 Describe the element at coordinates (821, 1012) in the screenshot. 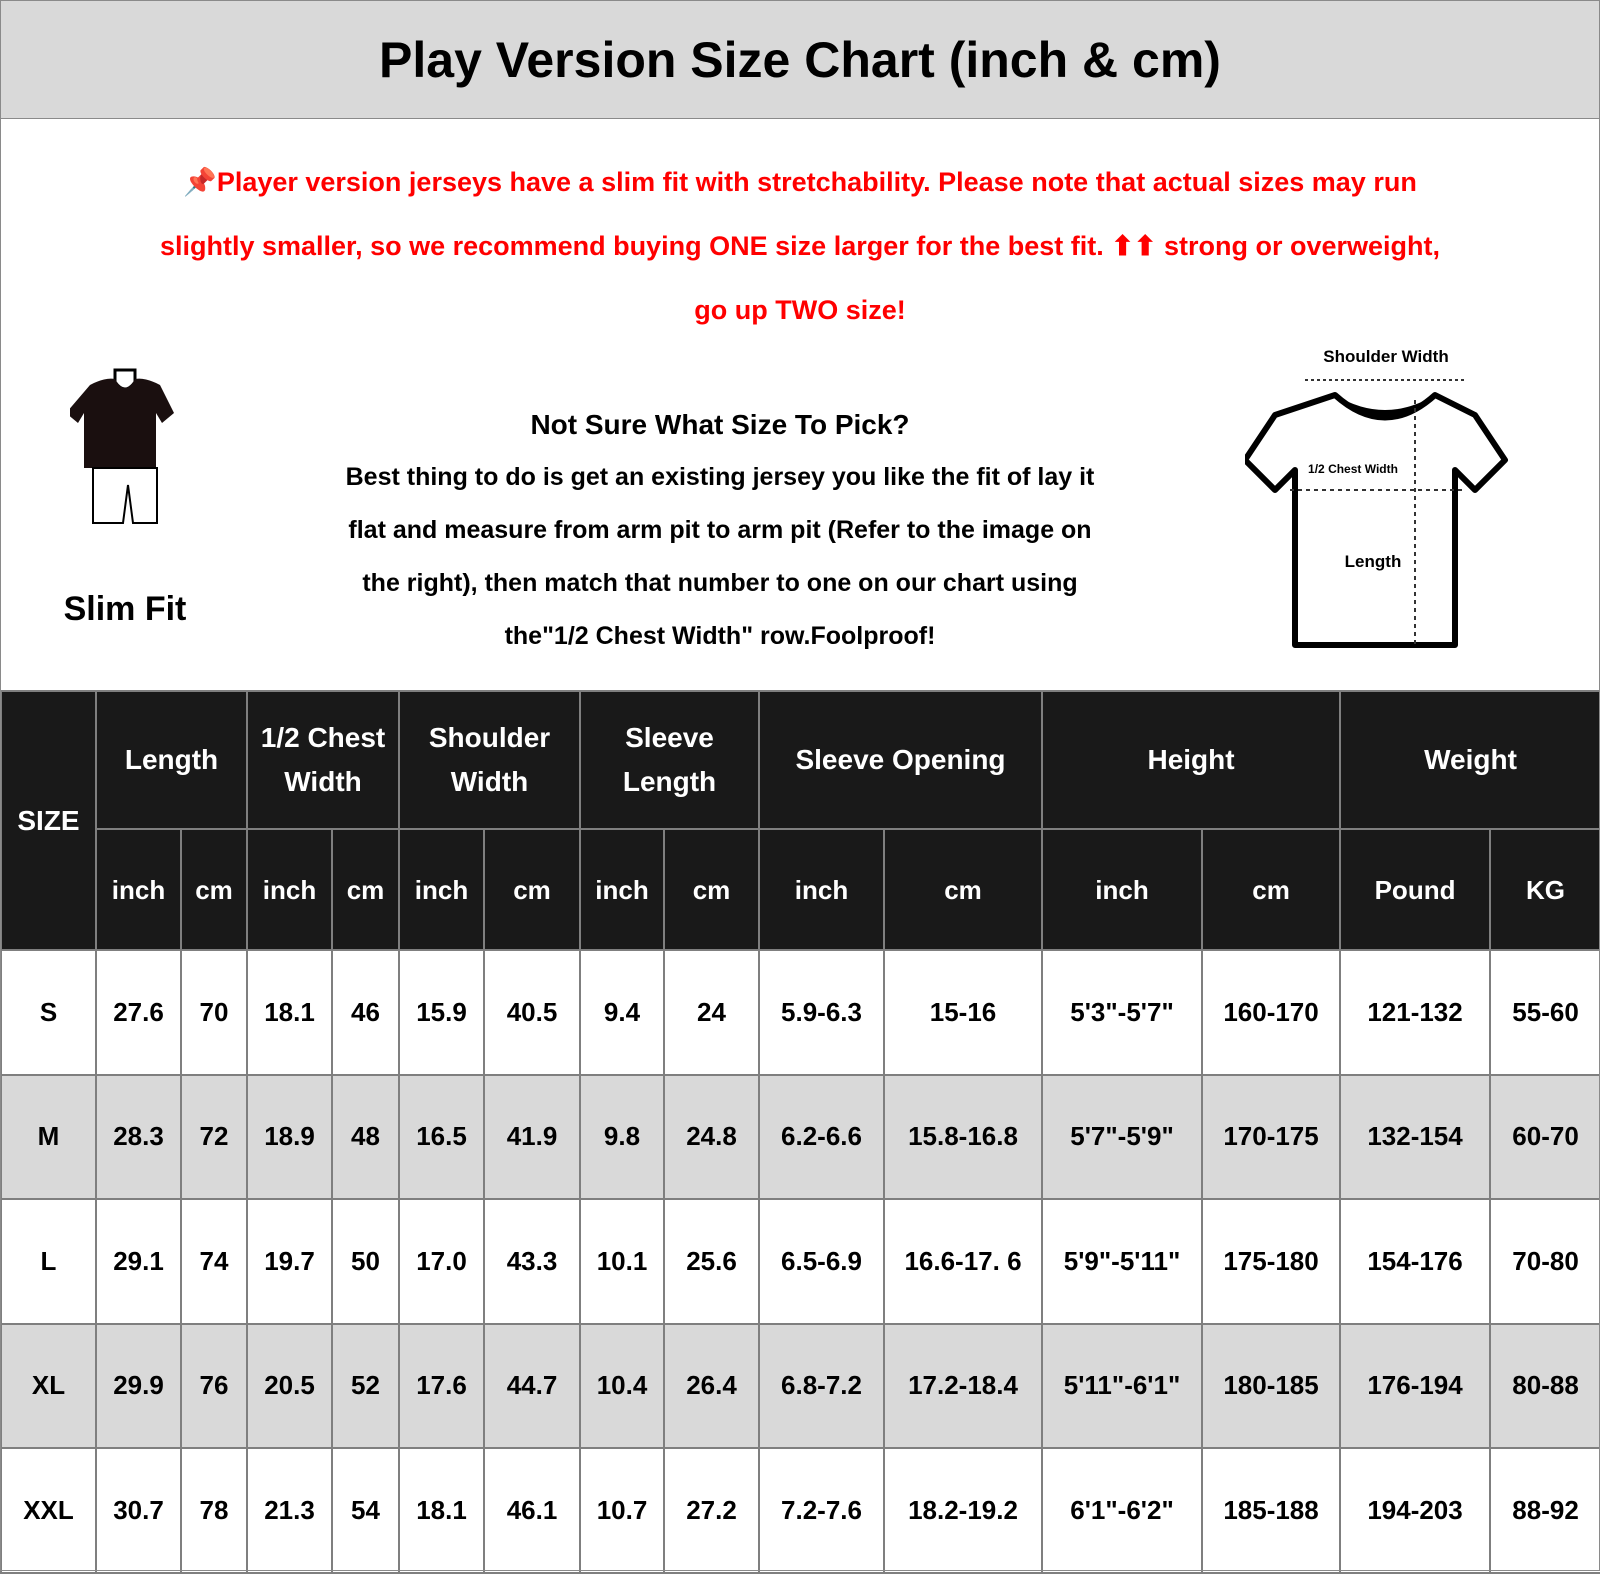

I see `value-cell: 5.9-6.3` at that location.